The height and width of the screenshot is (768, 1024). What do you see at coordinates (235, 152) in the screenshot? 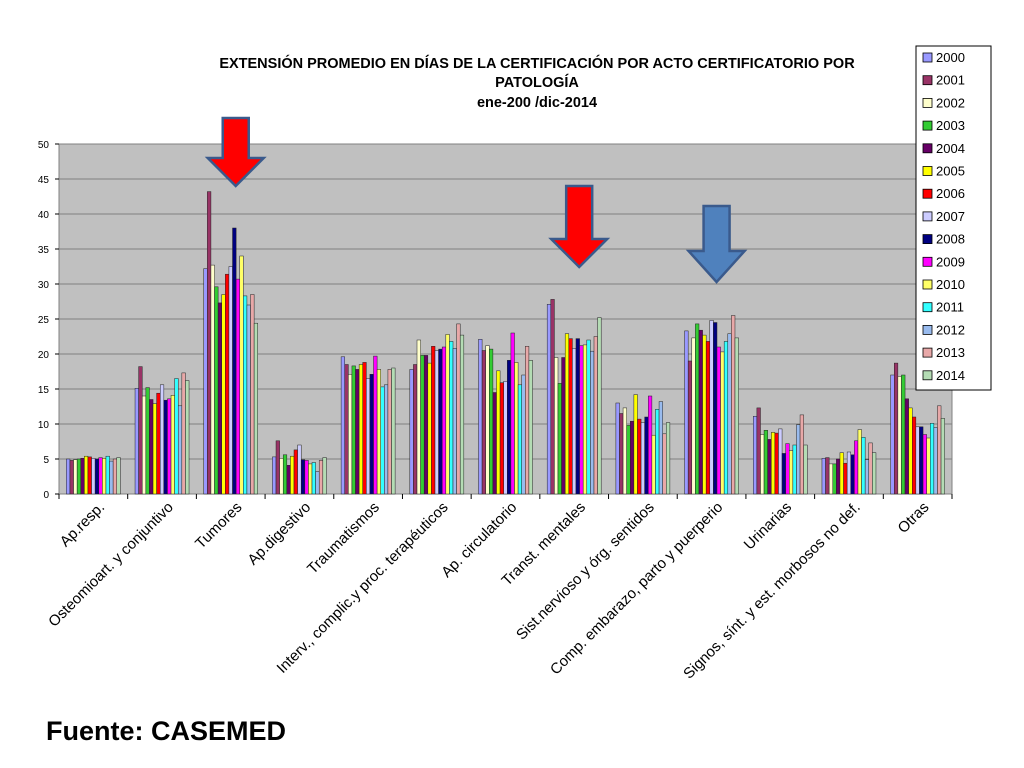
I see `red-arrow` at bounding box center [235, 152].